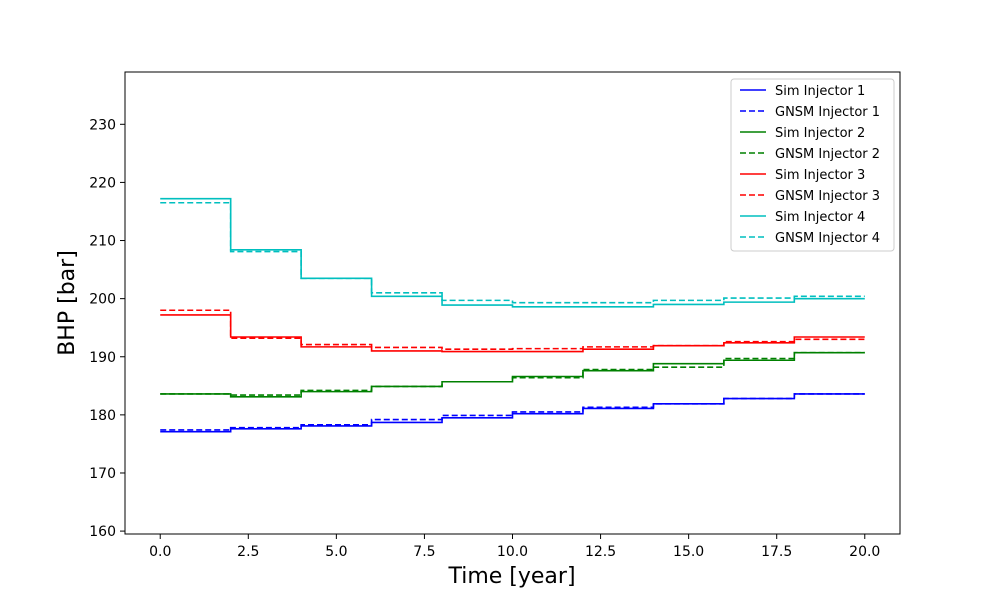 This screenshot has width=1000, height=600. I want to click on legend-label: GNSM Injector 1, so click(827, 112).